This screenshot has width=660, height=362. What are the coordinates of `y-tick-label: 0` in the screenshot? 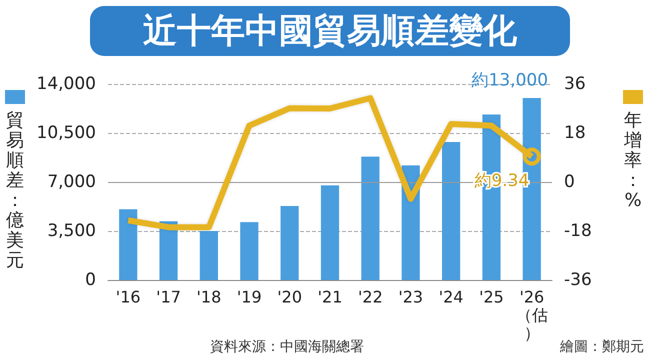 It's located at (90, 280).